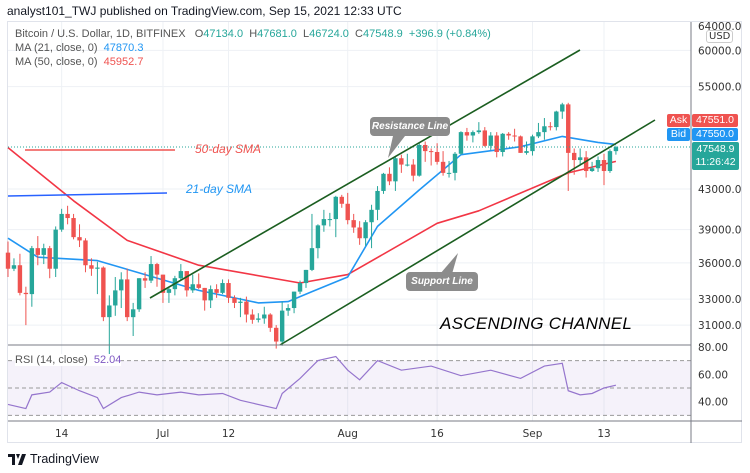  What do you see at coordinates (449, 34) in the screenshot?
I see `change-value: +396.9 (+0.84%)` at bounding box center [449, 34].